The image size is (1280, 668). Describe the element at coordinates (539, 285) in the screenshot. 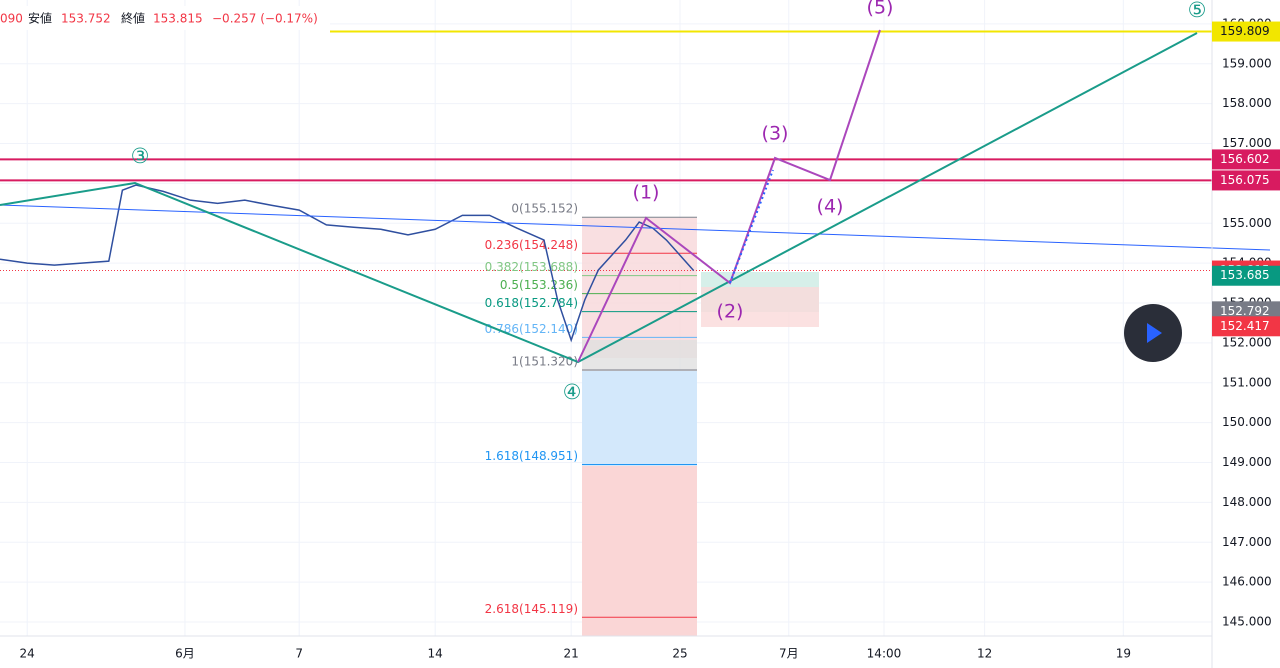

I see `fib-label: 0.5(153.236)` at that location.